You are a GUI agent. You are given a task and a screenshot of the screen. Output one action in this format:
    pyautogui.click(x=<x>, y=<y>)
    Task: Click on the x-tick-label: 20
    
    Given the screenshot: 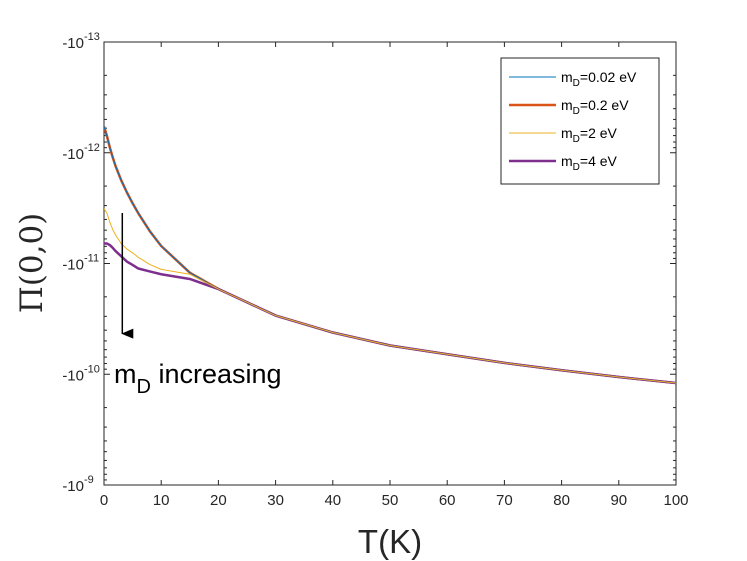 What is the action you would take?
    pyautogui.click(x=218, y=500)
    